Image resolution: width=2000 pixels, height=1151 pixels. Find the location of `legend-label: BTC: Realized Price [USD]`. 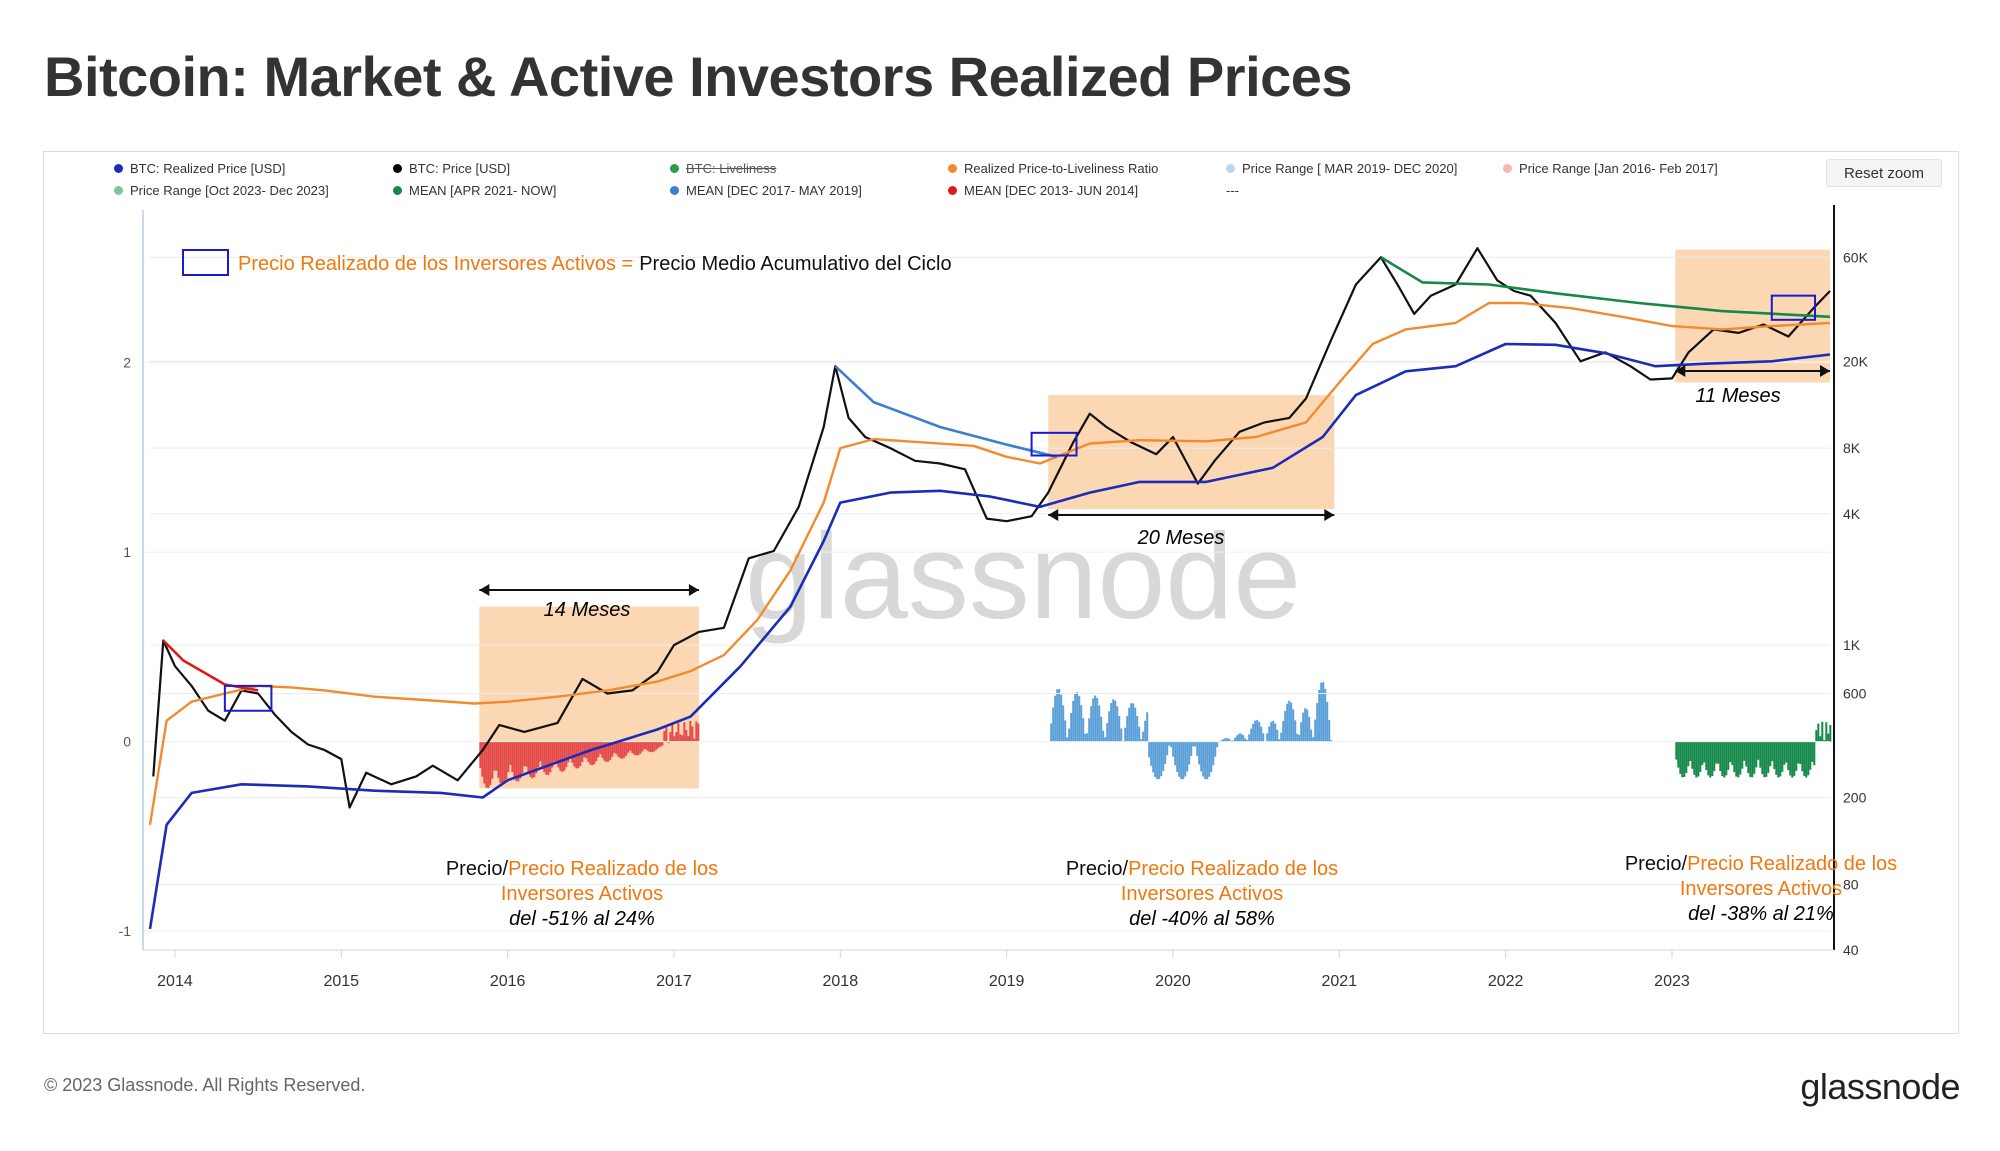

legend-label: BTC: Realized Price [USD] is located at coordinates (208, 168).